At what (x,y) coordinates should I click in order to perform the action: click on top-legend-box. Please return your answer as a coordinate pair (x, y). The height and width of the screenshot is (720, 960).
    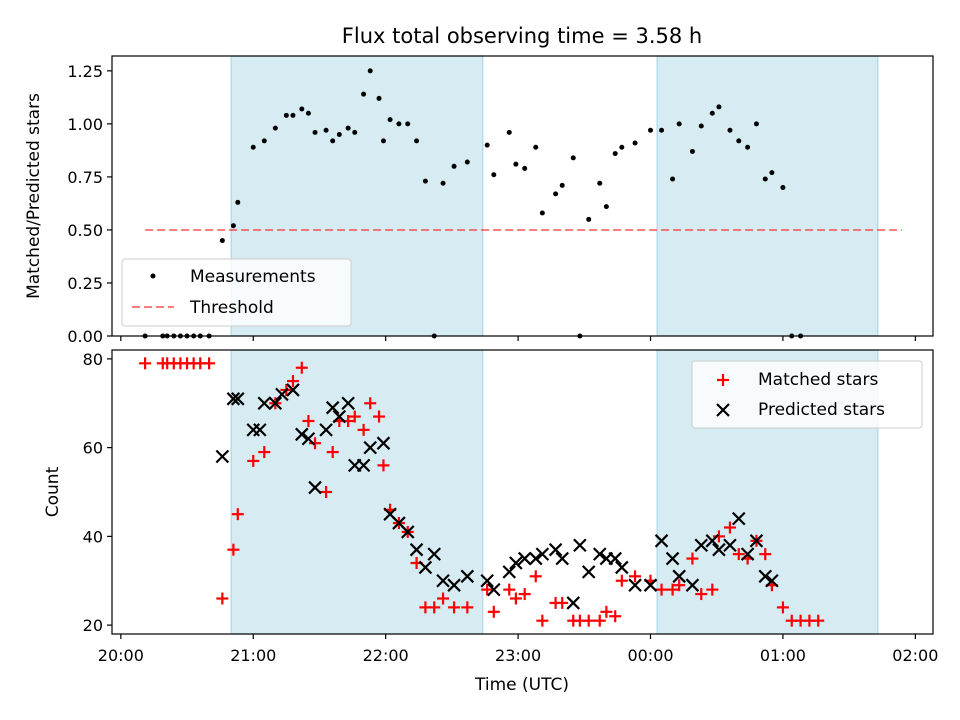
    Looking at the image, I should click on (236, 292).